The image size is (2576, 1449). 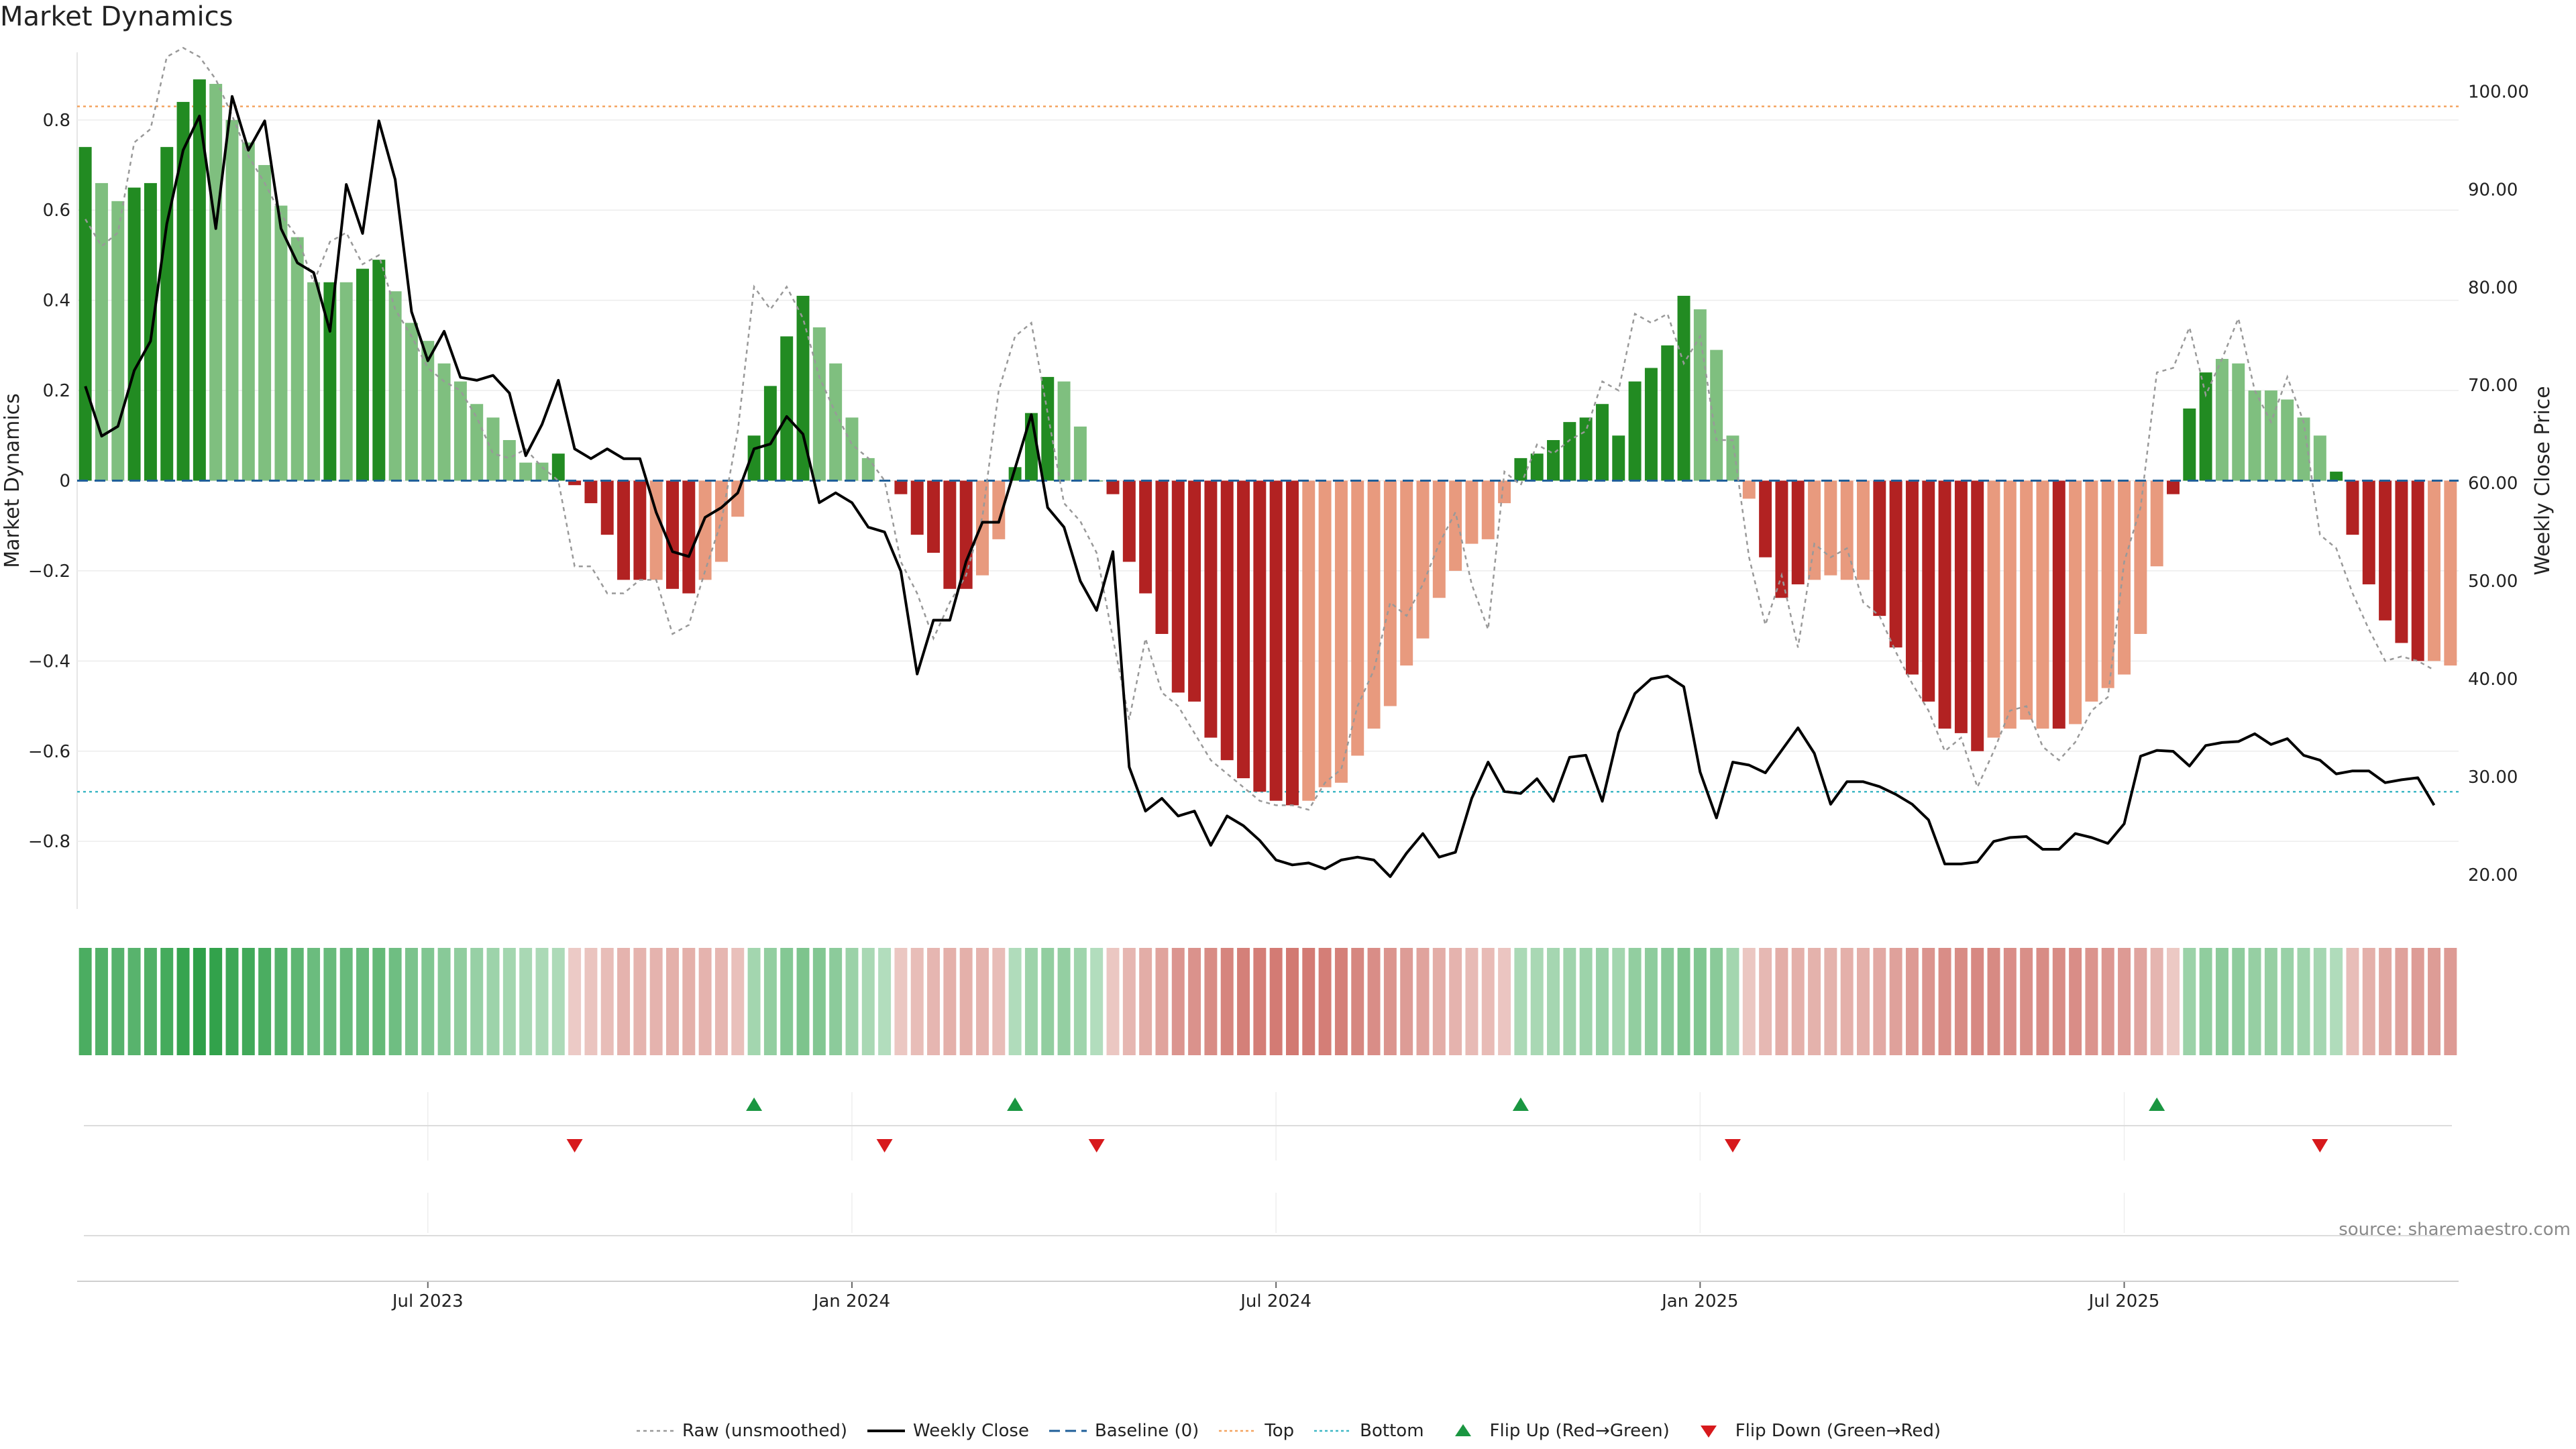 I want to click on y-tick-label: 0.2, so click(x=56, y=391).